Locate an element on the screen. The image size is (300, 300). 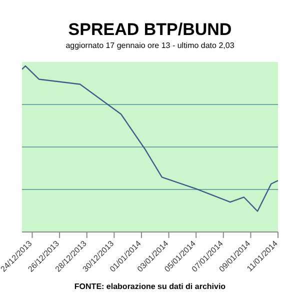
chart-subtitle: aggiornato 17 gennaio ore 13 - ultimo dato 2,03 is located at coordinates (150, 45).